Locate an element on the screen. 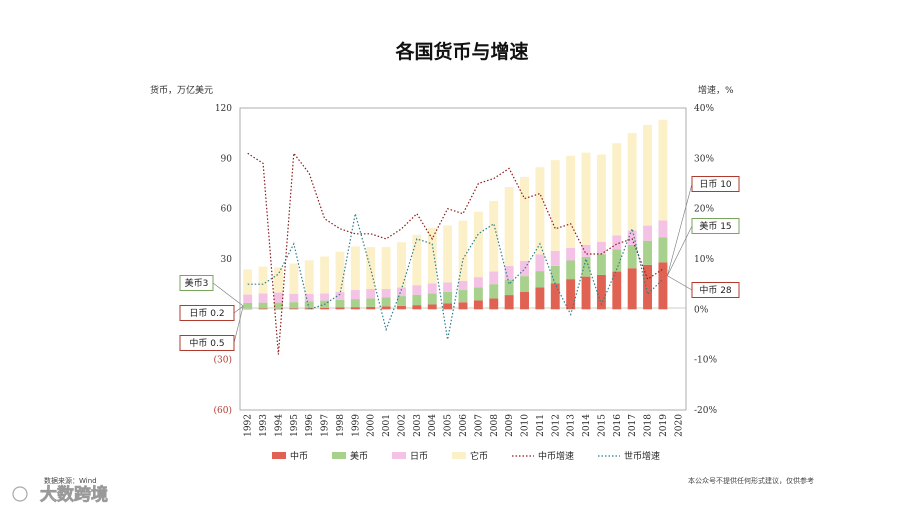 This screenshot has height=507, width=900. x-tick-label: 2014 is located at coordinates (587, 425).